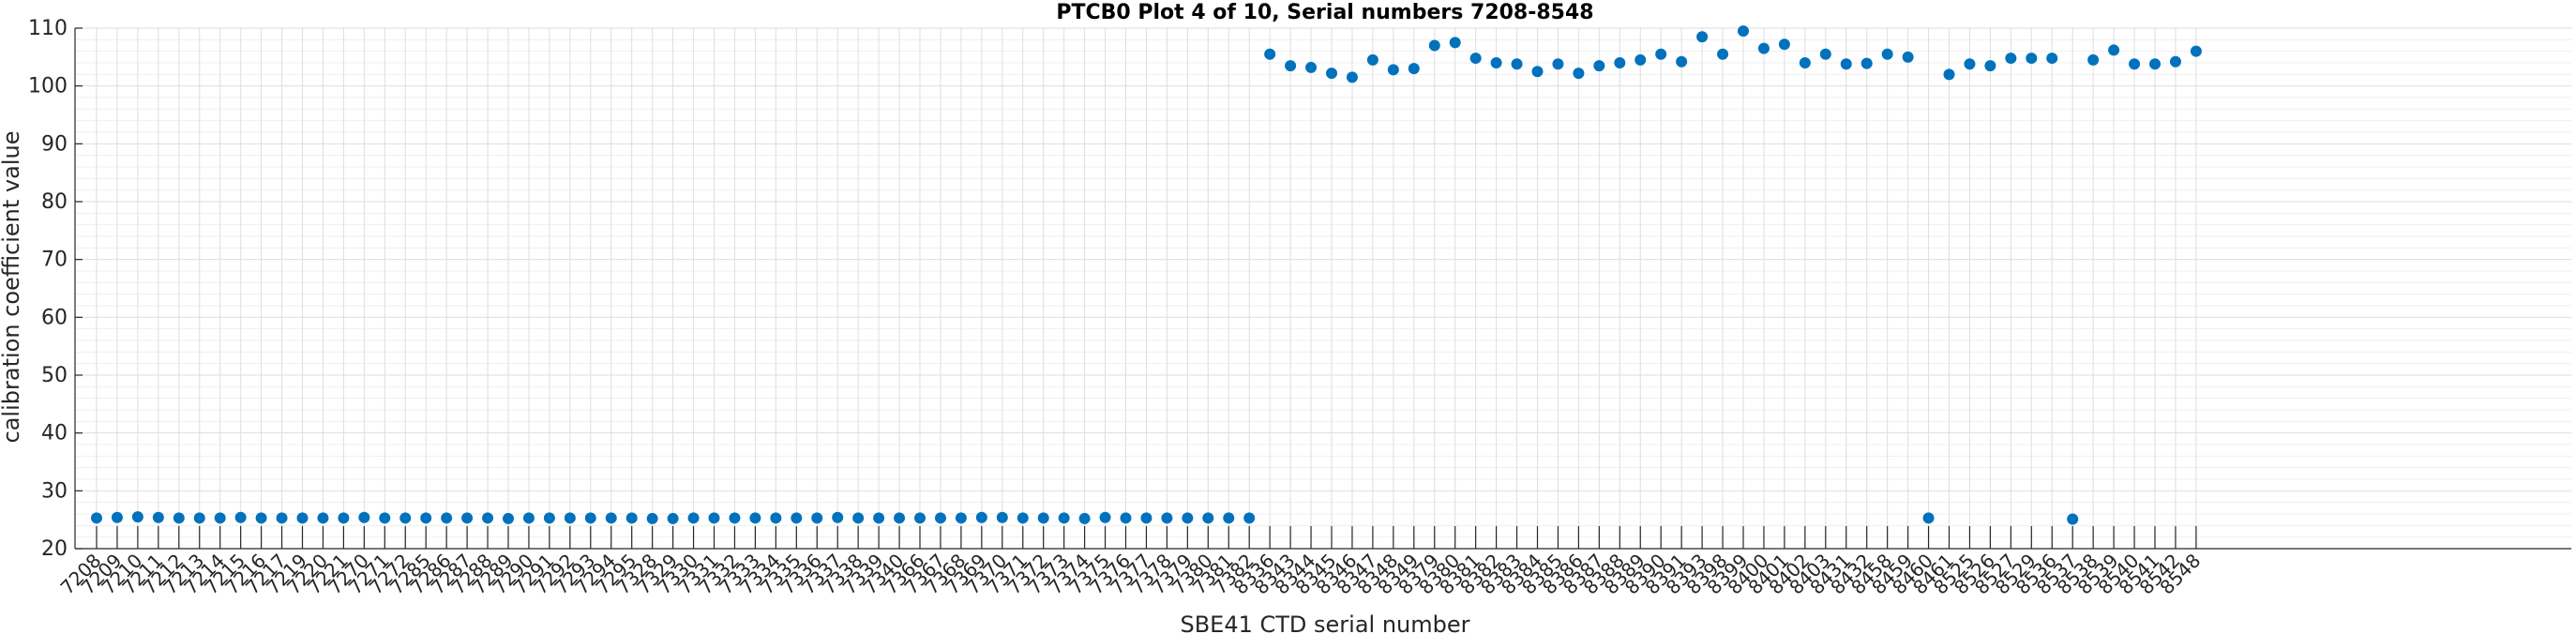 Image resolution: width=2576 pixels, height=634 pixels. Describe the element at coordinates (54, 549) in the screenshot. I see `y-tick-label: 20` at that location.